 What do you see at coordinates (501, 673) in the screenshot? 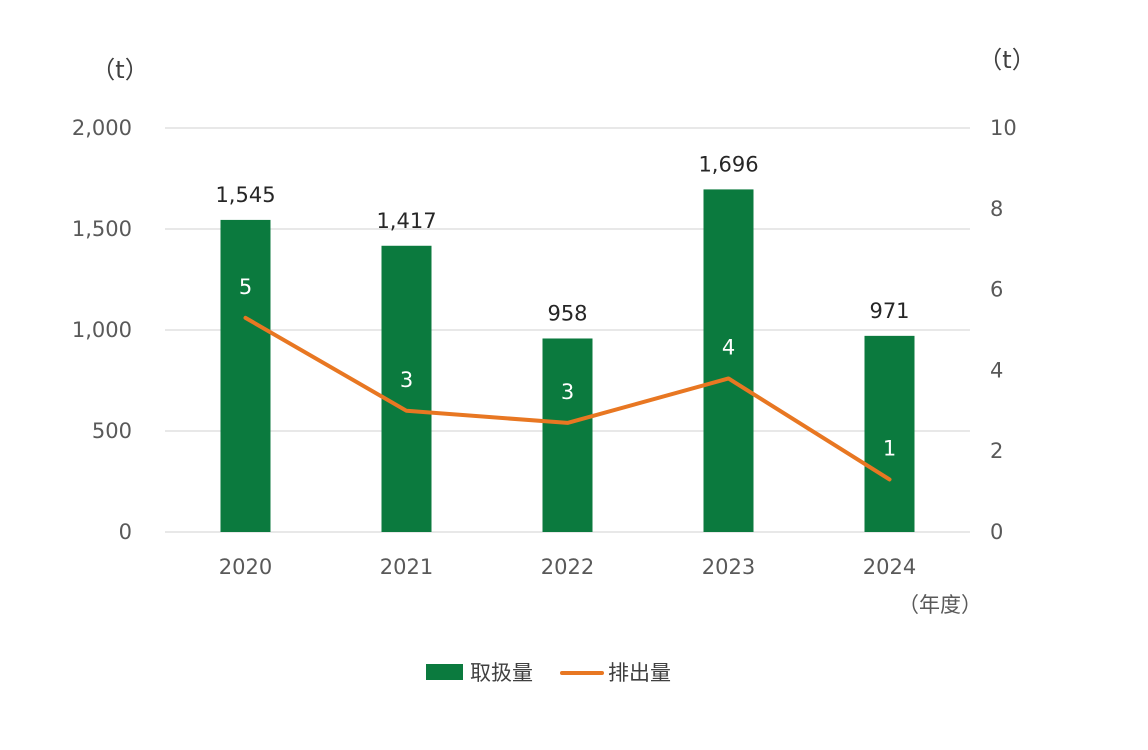
I see `legend-label-bar: 取扱量` at bounding box center [501, 673].